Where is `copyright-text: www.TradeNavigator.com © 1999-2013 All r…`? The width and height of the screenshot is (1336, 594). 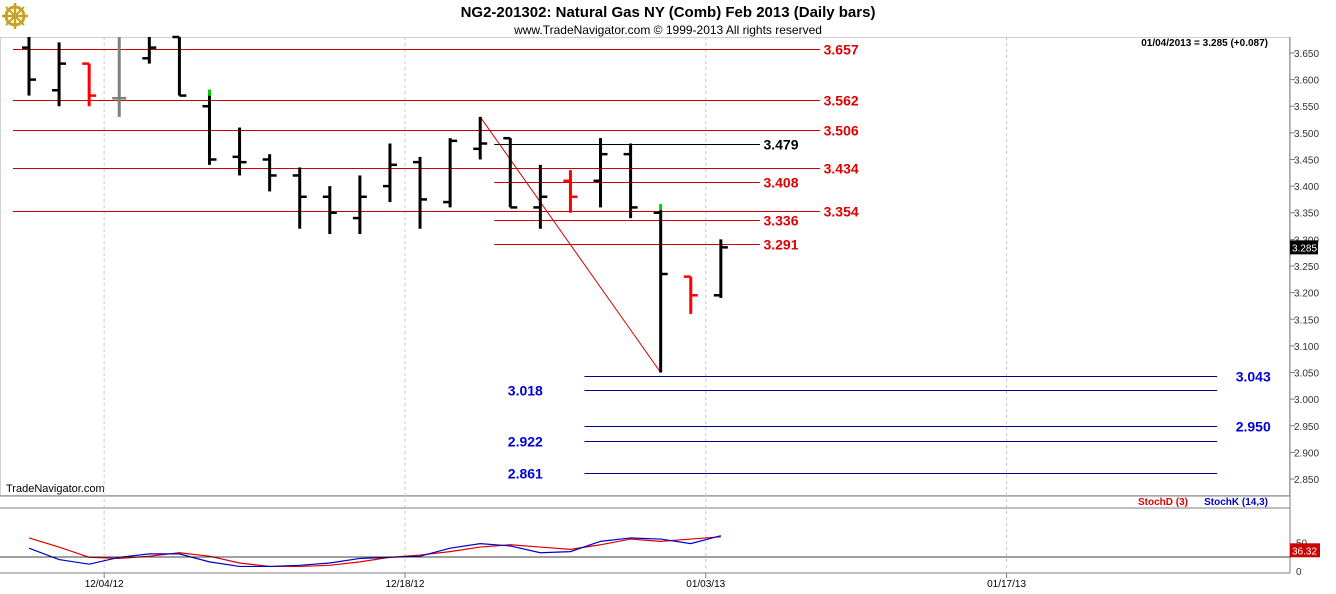 copyright-text: www.TradeNavigator.com © 1999-2013 All r… is located at coordinates (667, 30).